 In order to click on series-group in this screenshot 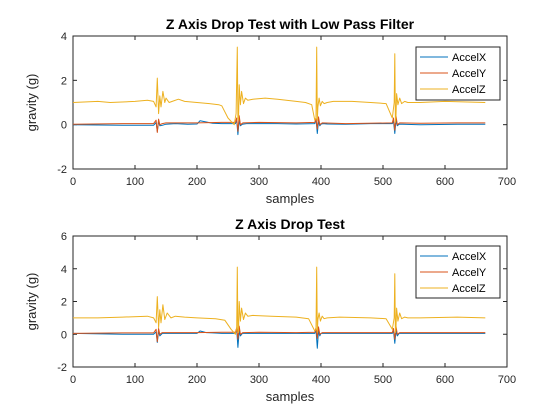, I will do `click(279, 307)`.